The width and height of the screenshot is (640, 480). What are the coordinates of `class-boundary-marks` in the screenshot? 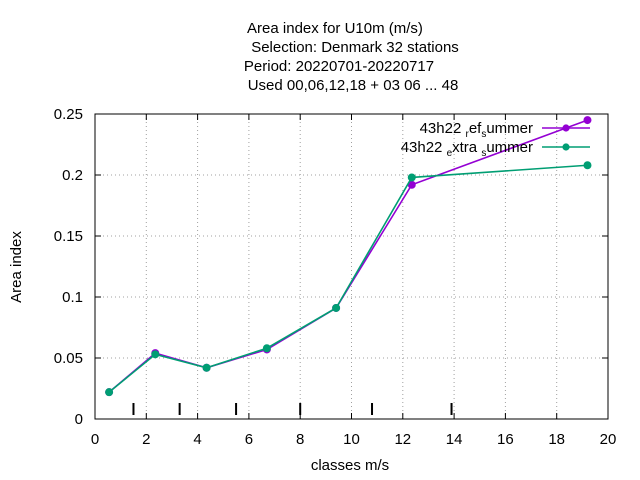 It's located at (292, 409).